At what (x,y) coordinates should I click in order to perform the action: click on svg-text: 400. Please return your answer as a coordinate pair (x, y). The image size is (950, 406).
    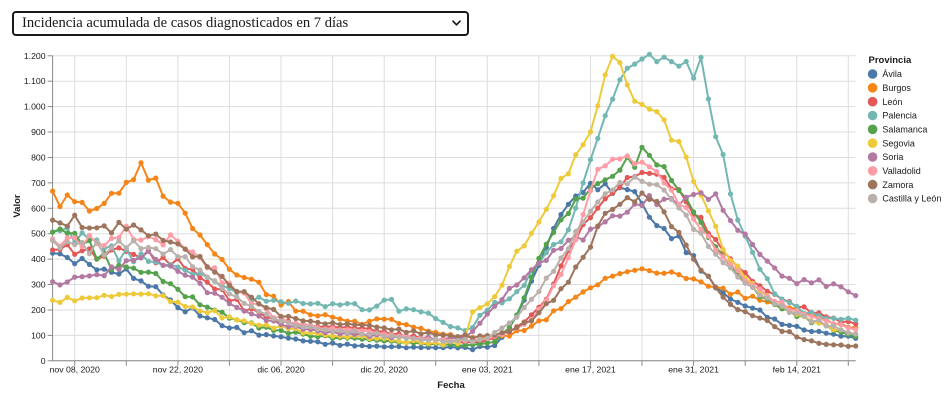
    Looking at the image, I should click on (38, 259).